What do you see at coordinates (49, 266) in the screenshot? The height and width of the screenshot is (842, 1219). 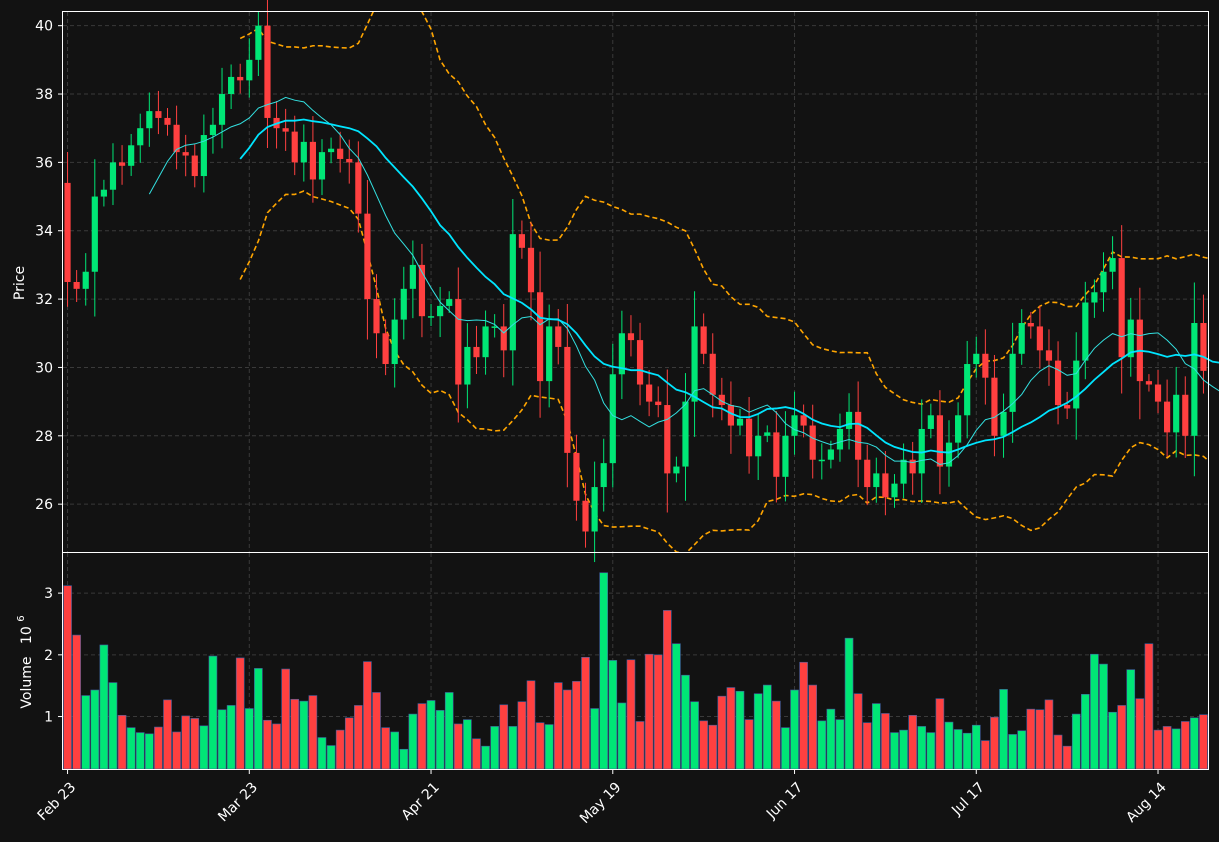 I see `price-y-ticks: 26 28 30 32 34 36 38 40` at bounding box center [49, 266].